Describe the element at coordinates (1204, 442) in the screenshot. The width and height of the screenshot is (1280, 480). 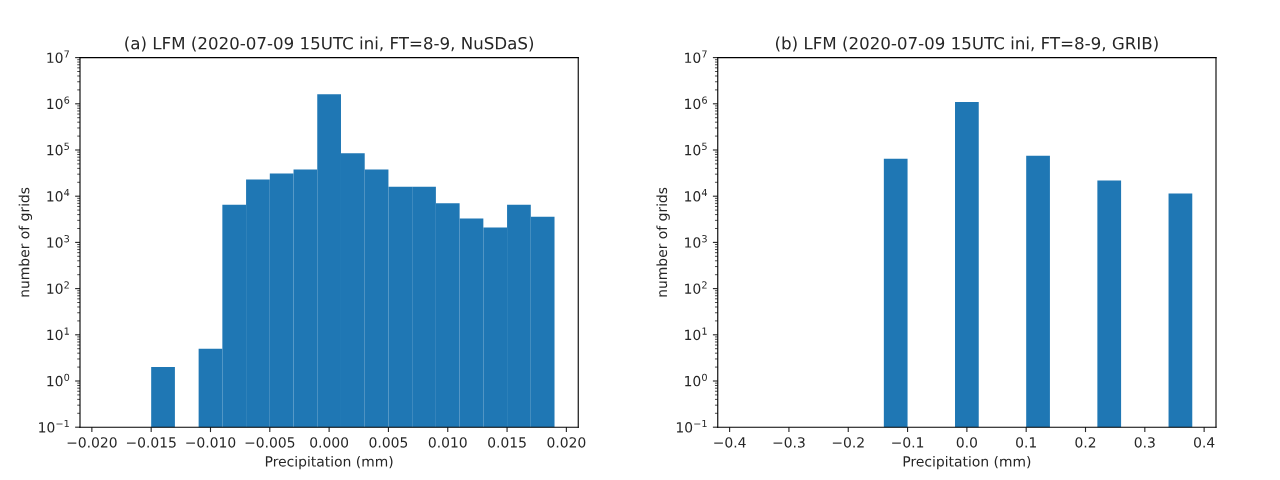
I see `x-tick-label: 0.4` at that location.